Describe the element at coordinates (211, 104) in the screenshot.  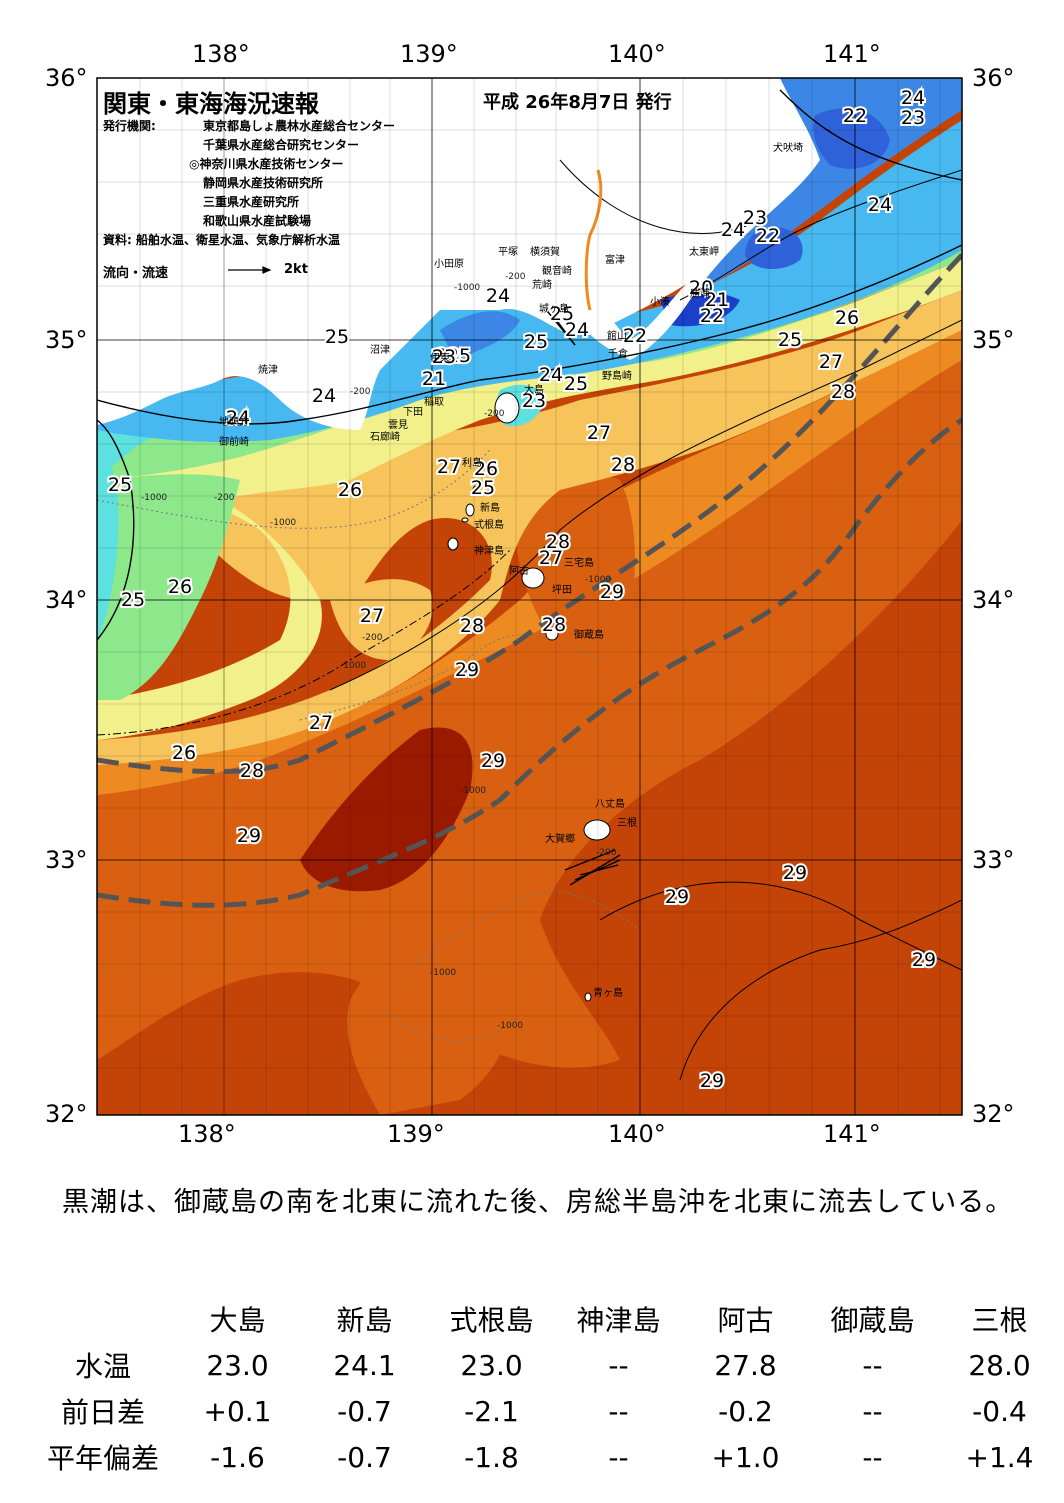
I see `map-title: 関東・東海海況速報` at that location.